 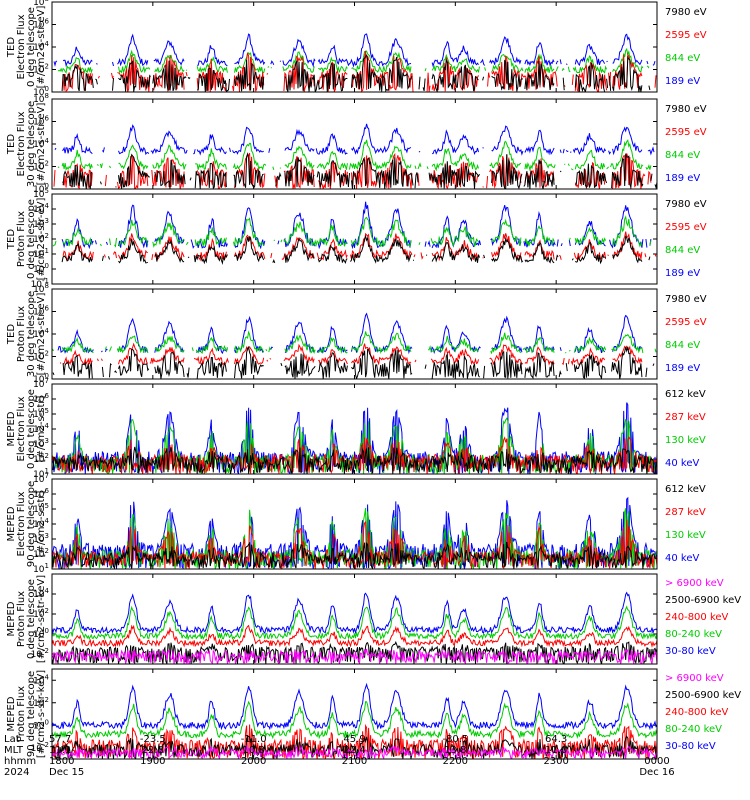 I want to click on x-axis-row-label: hhmm, so click(x=20, y=761).